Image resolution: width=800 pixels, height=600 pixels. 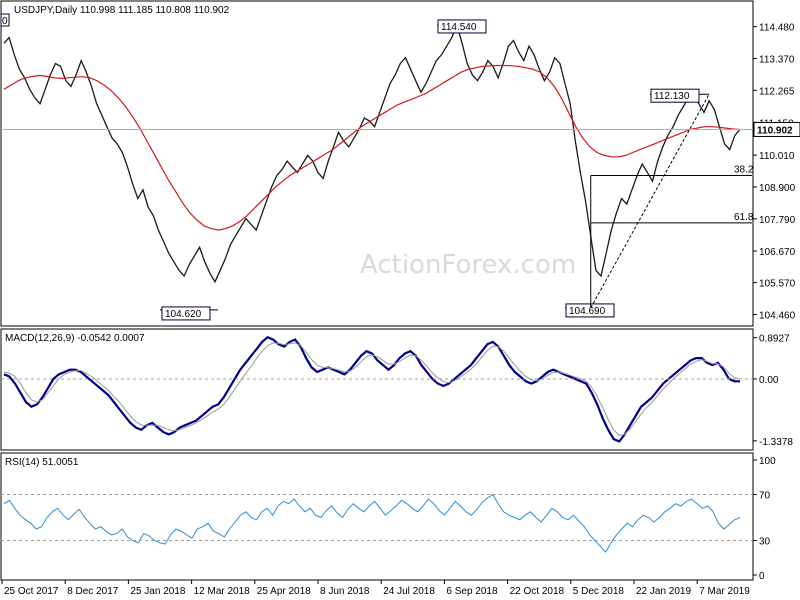 What do you see at coordinates (777, 252) in the screenshot?
I see `y-tick-label: 106.670` at bounding box center [777, 252].